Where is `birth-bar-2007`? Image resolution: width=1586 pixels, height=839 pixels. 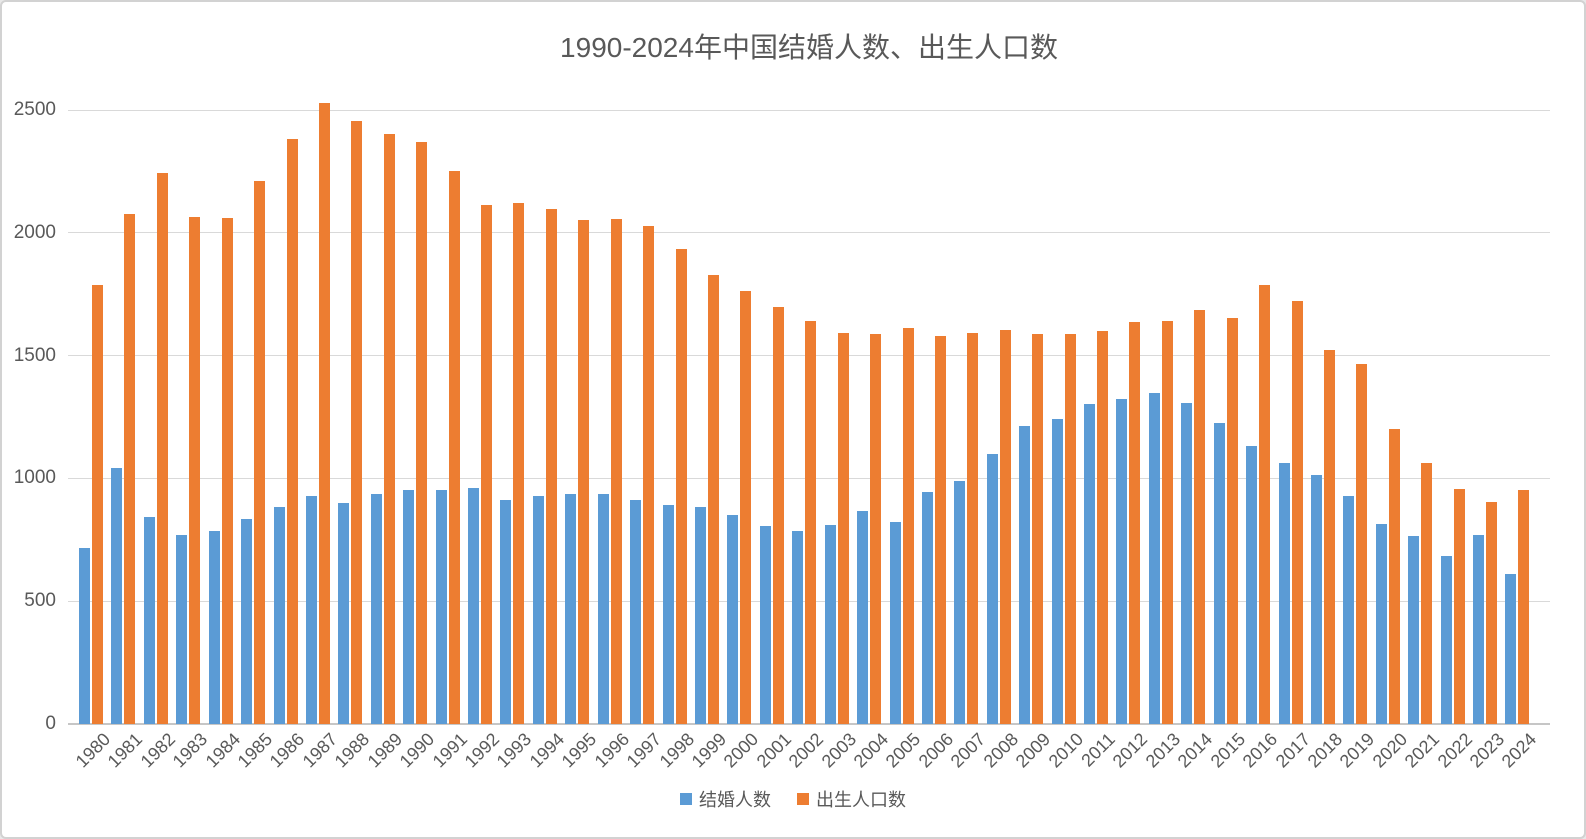
birth-bar-2007 is located at coordinates (973, 528).